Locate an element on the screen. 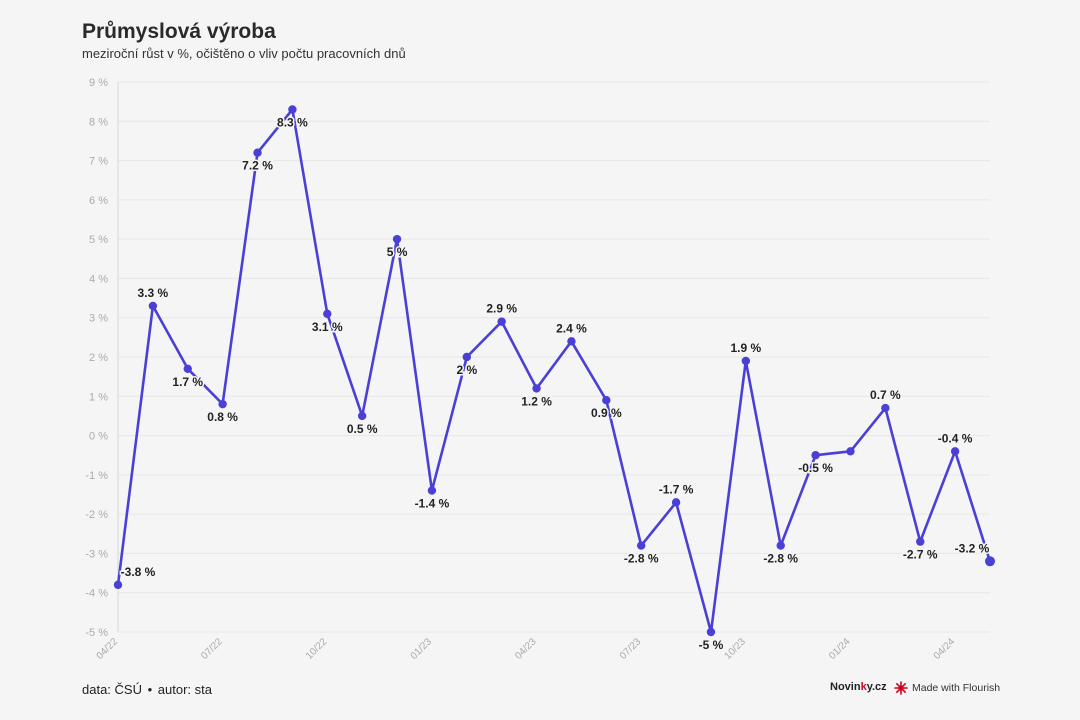 The image size is (1080, 720). data-label: 0.7 % is located at coordinates (885, 395).